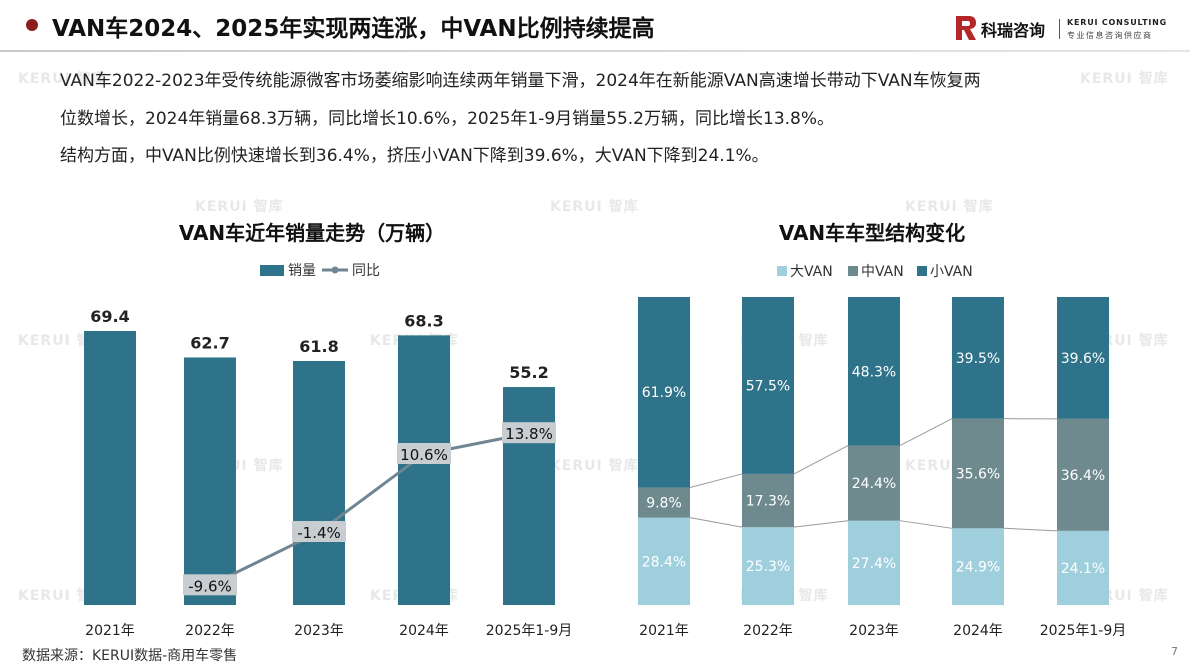  Describe the element at coordinates (353, 29) in the screenshot. I see `page-title: VAN车2024、2025年实现两连涨，中VAN比例持续提高` at that location.